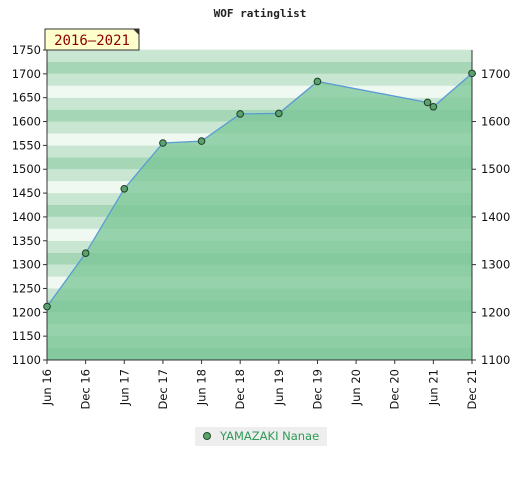 This screenshot has width=520, height=480. Describe the element at coordinates (26, 217) in the screenshot. I see `left-tick-label: 1400` at that location.